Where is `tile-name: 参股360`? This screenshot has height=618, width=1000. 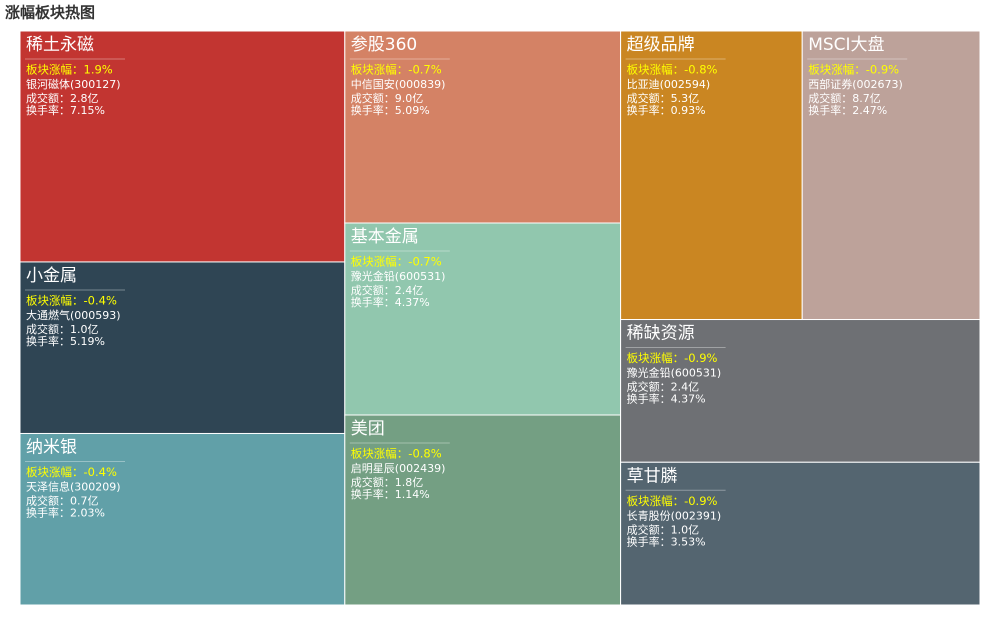 tile-name: 参股360 is located at coordinates (384, 45).